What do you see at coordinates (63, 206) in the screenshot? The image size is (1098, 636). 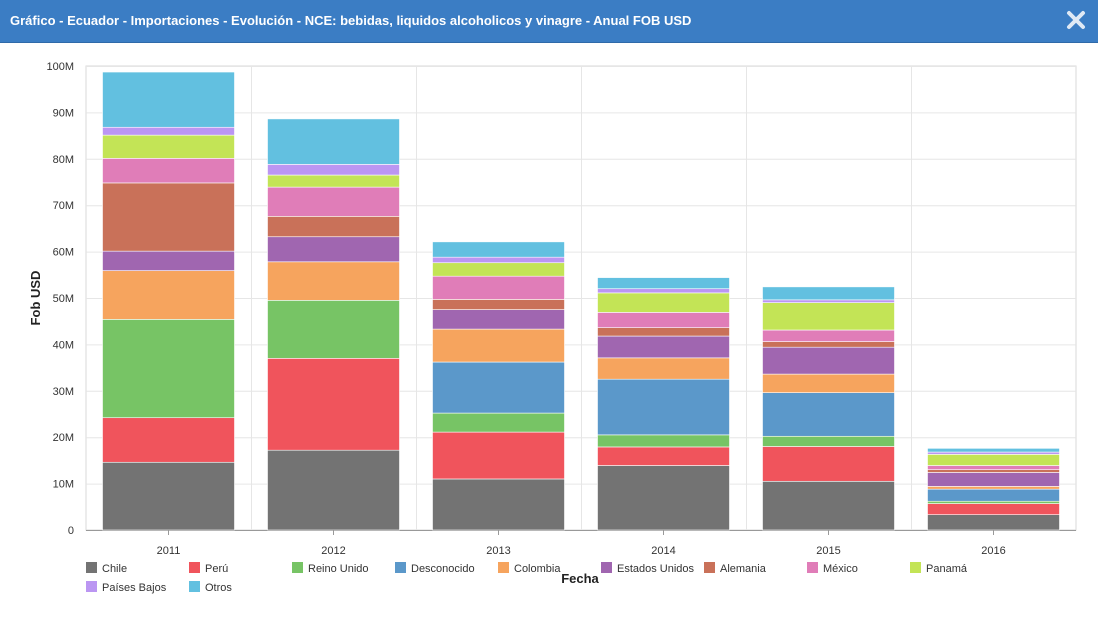 I see `y-tick-label: 70M` at bounding box center [63, 206].